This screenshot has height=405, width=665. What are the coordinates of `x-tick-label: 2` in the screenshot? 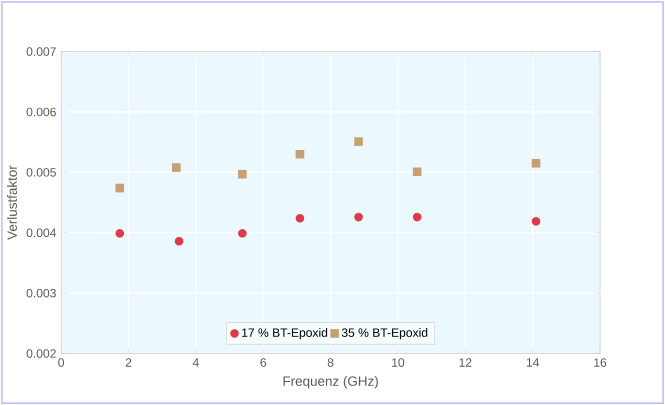 It's located at (129, 362).